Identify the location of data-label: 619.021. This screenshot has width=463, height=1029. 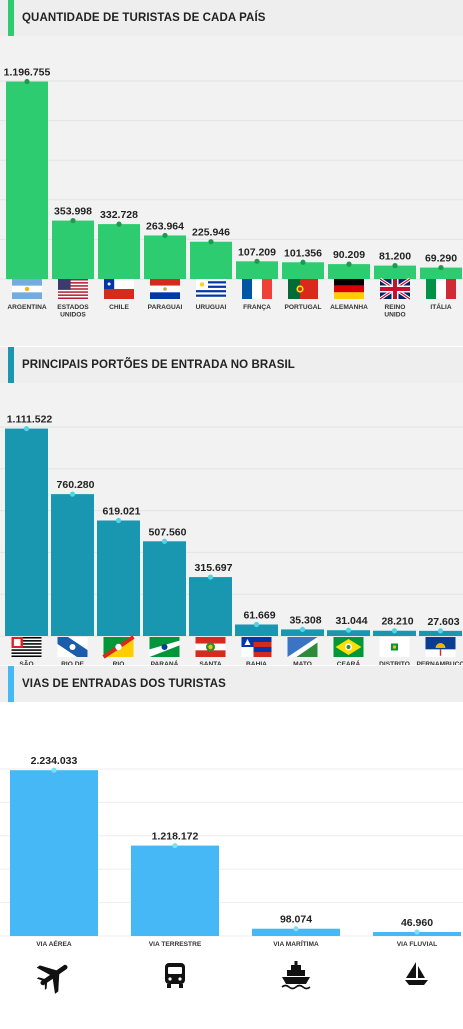
(122, 511).